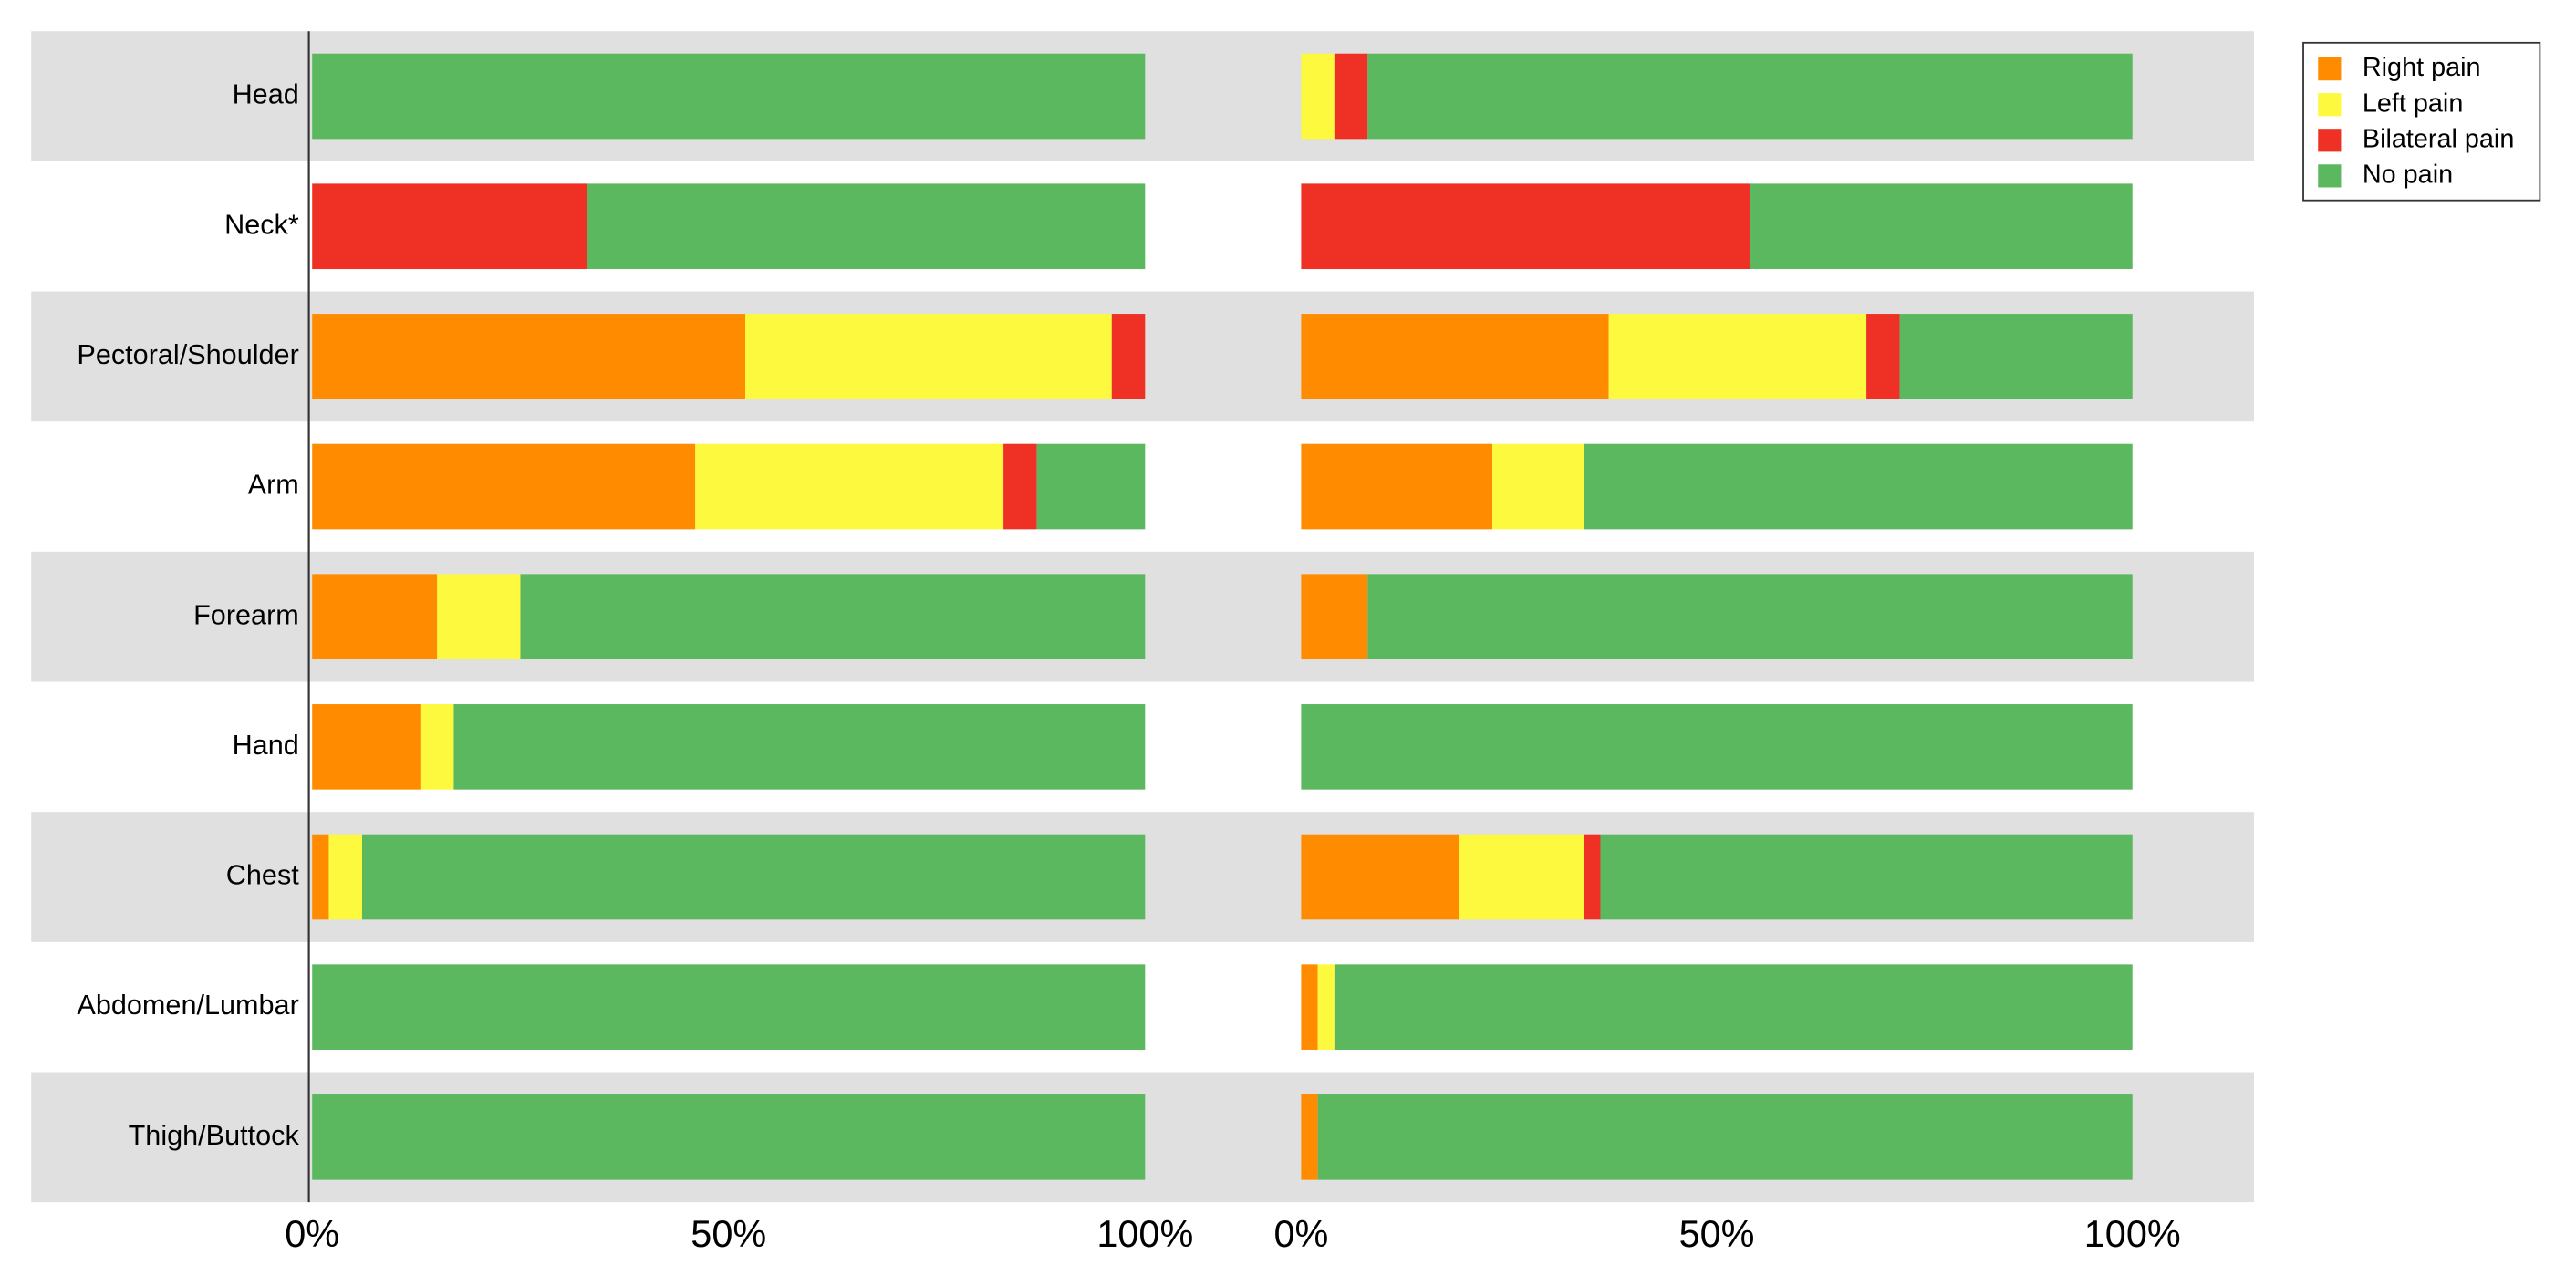 Image resolution: width=2576 pixels, height=1286 pixels. What do you see at coordinates (187, 354) in the screenshot?
I see `category-label: Pectoral/Shoulder` at bounding box center [187, 354].